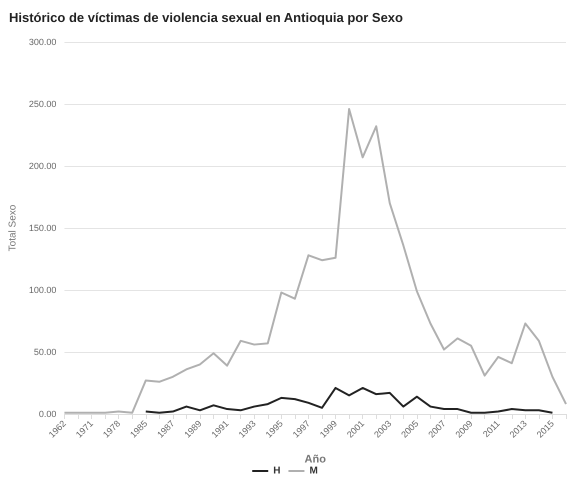 The height and width of the screenshot is (489, 570). What do you see at coordinates (349, 400) in the screenshot?
I see `line-series` at bounding box center [349, 400].